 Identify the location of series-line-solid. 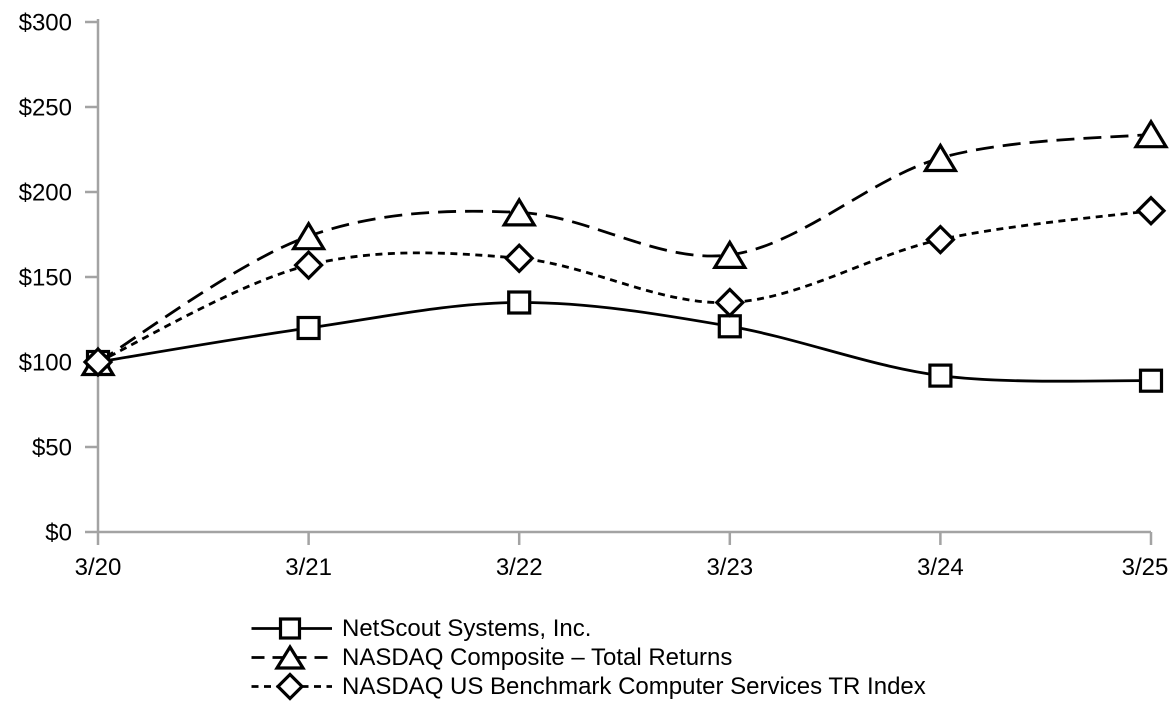
(624, 342).